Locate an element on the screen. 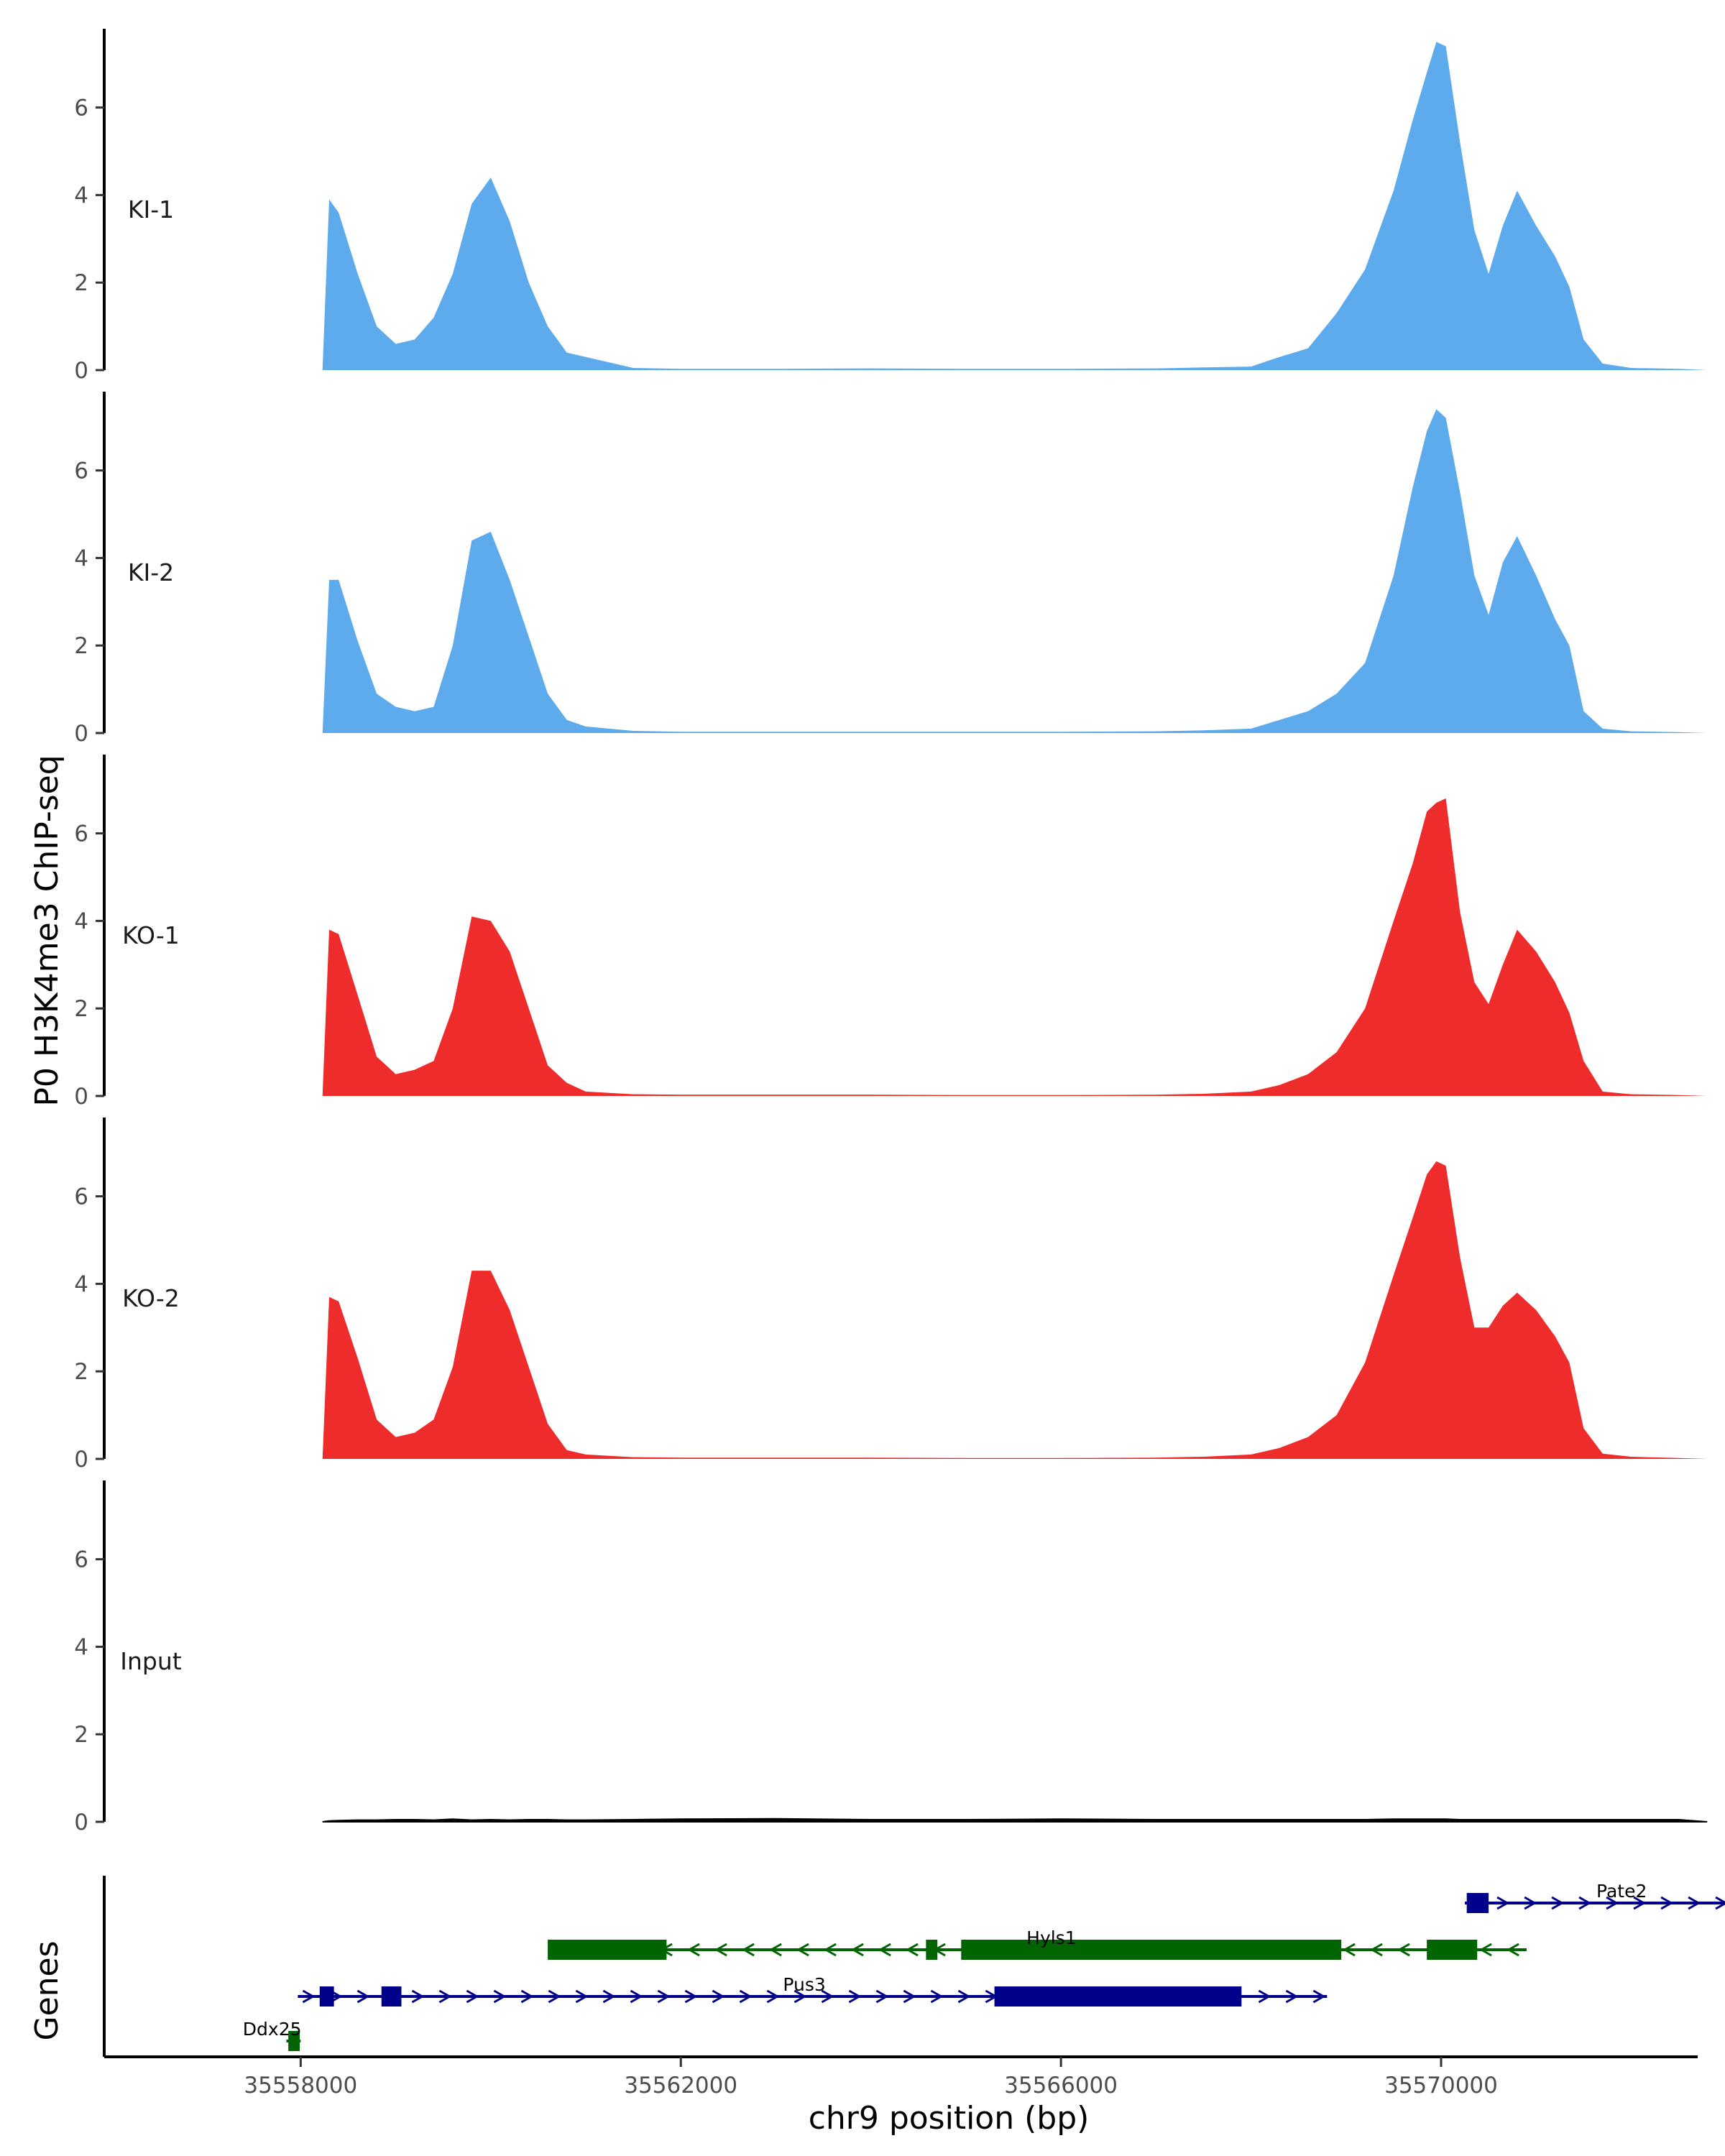 This screenshot has width=1725, height=2156. track-label: KO-1 is located at coordinates (151, 935).